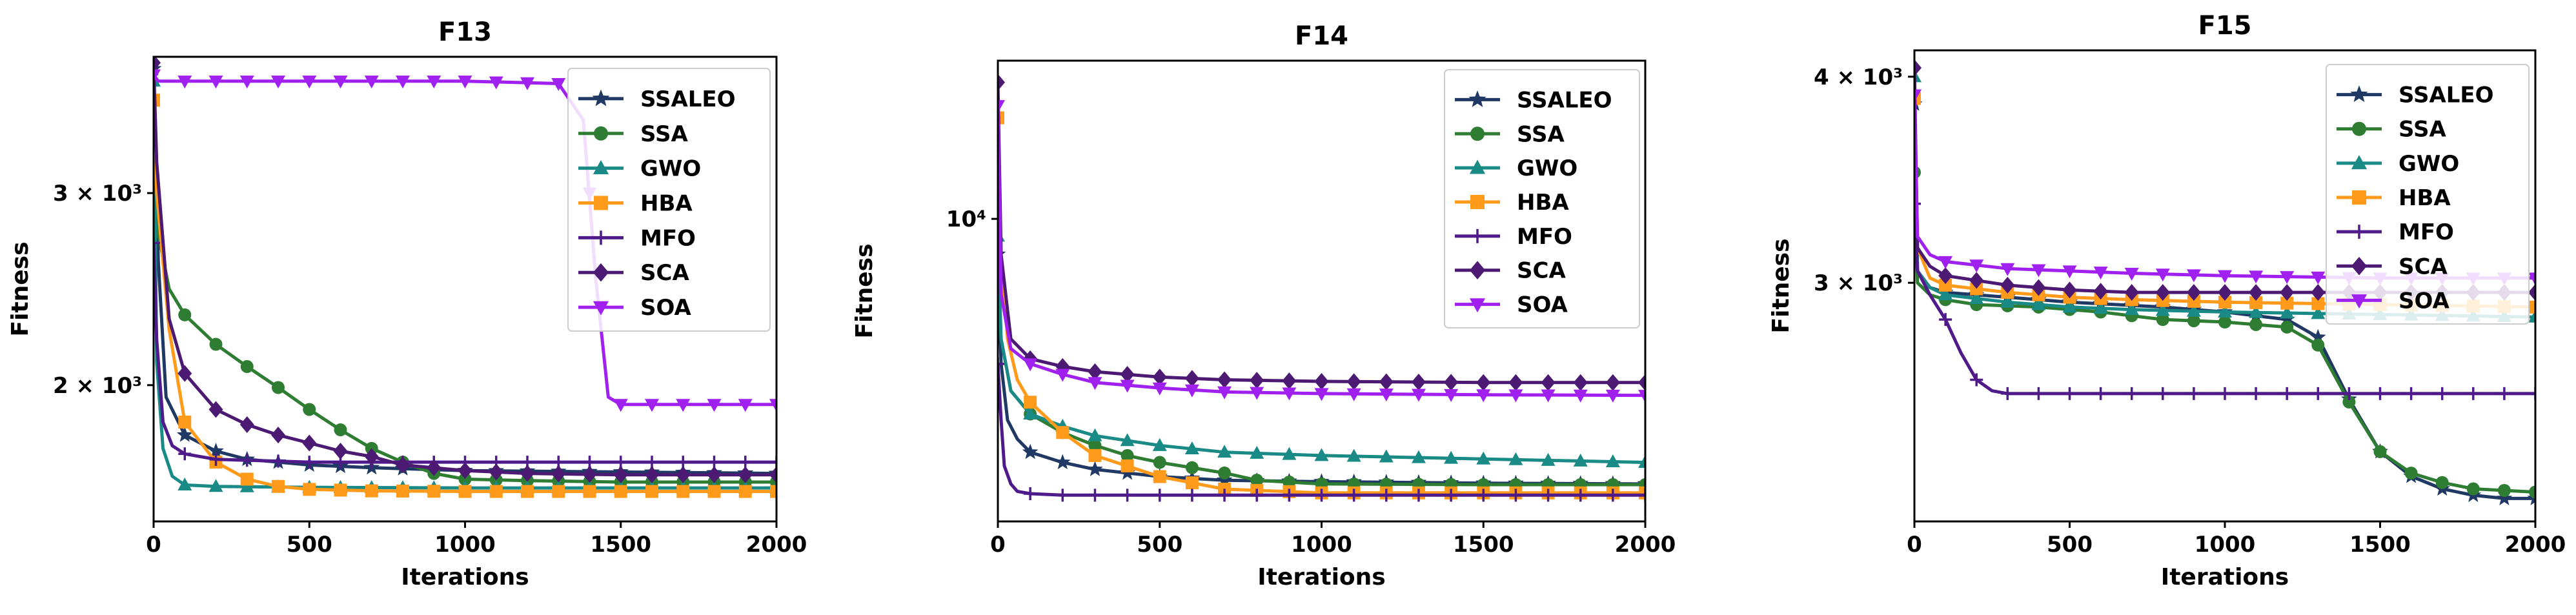 The width and height of the screenshot is (2576, 615). I want to click on legend-marker-ssa, so click(2359, 128).